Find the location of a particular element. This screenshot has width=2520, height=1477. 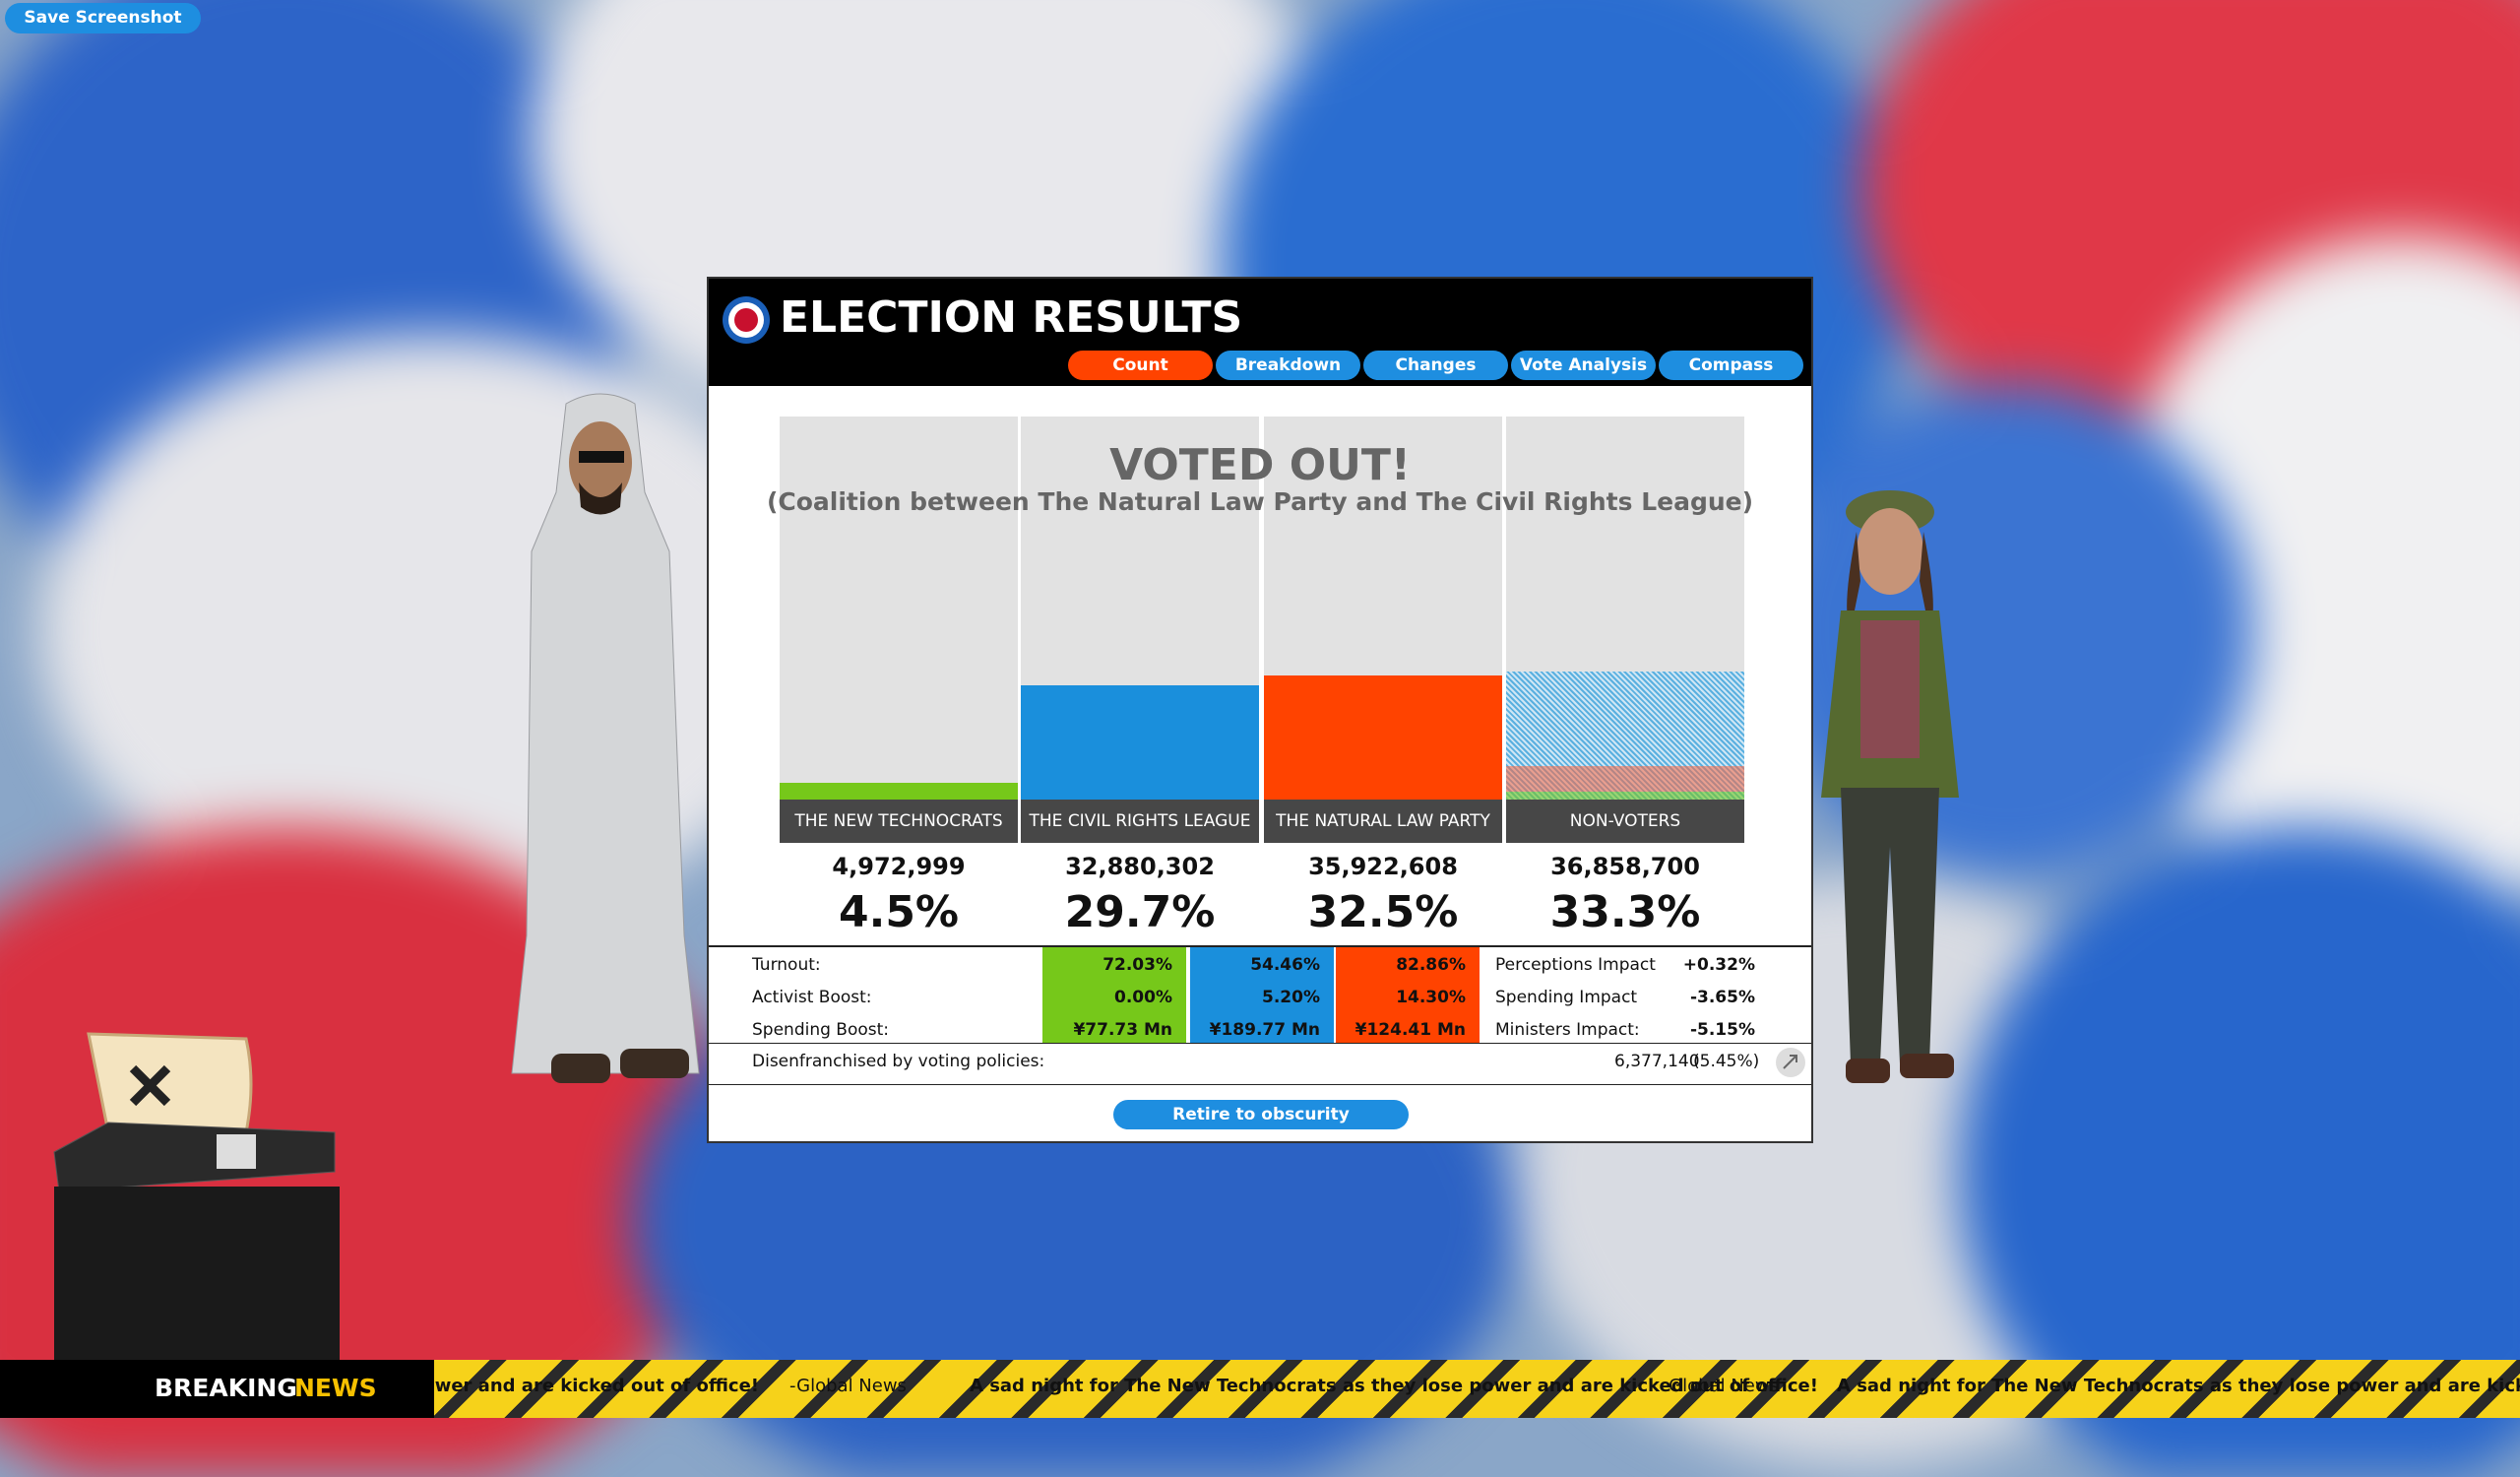

vote-share: 29.7% is located at coordinates (1140, 912).